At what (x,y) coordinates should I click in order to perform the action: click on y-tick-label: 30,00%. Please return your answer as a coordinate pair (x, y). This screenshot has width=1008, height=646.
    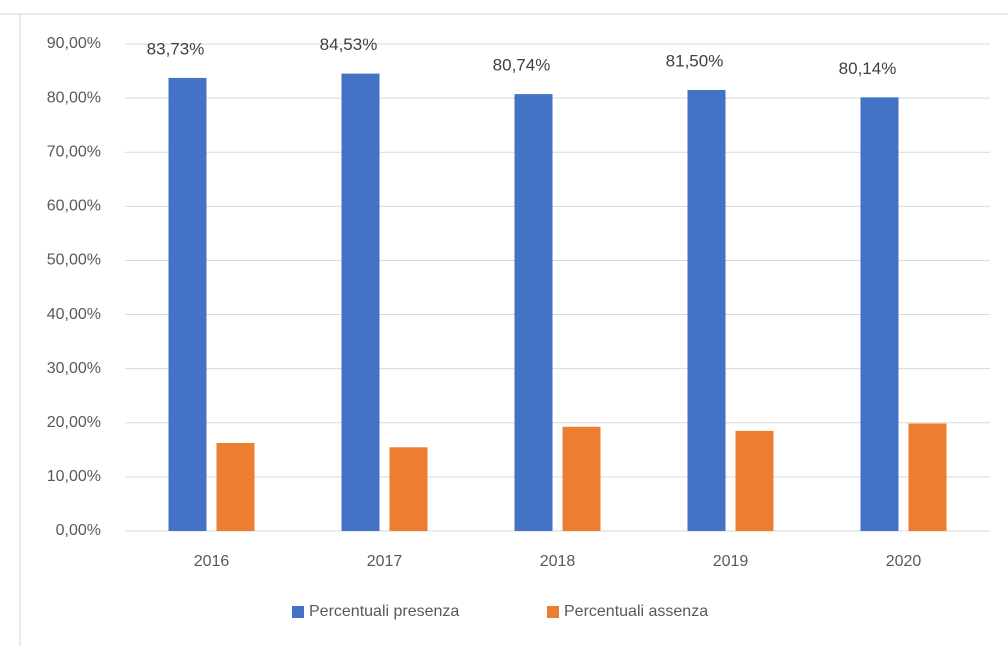
    Looking at the image, I should click on (74, 368).